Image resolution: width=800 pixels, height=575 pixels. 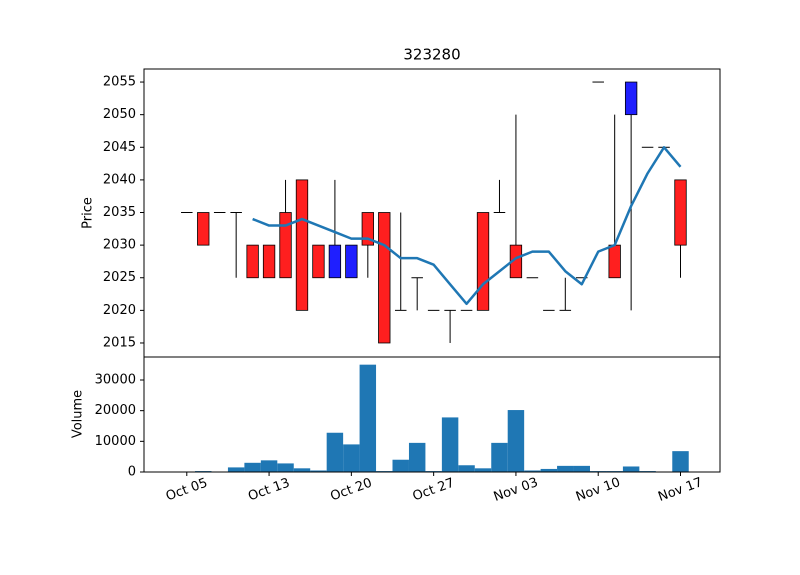 I want to click on x-tick-label: Oct 20, so click(x=352, y=490).